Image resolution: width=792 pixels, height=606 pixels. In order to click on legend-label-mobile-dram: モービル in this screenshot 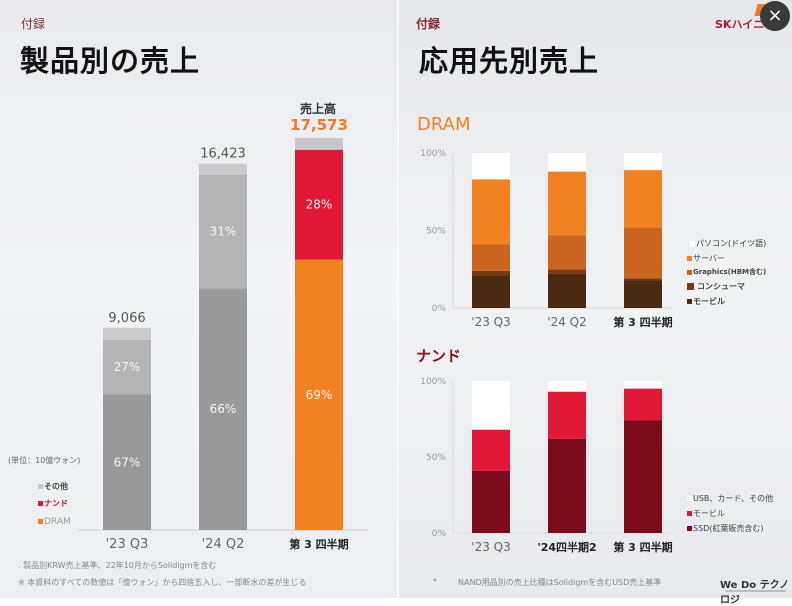, I will do `click(709, 301)`.